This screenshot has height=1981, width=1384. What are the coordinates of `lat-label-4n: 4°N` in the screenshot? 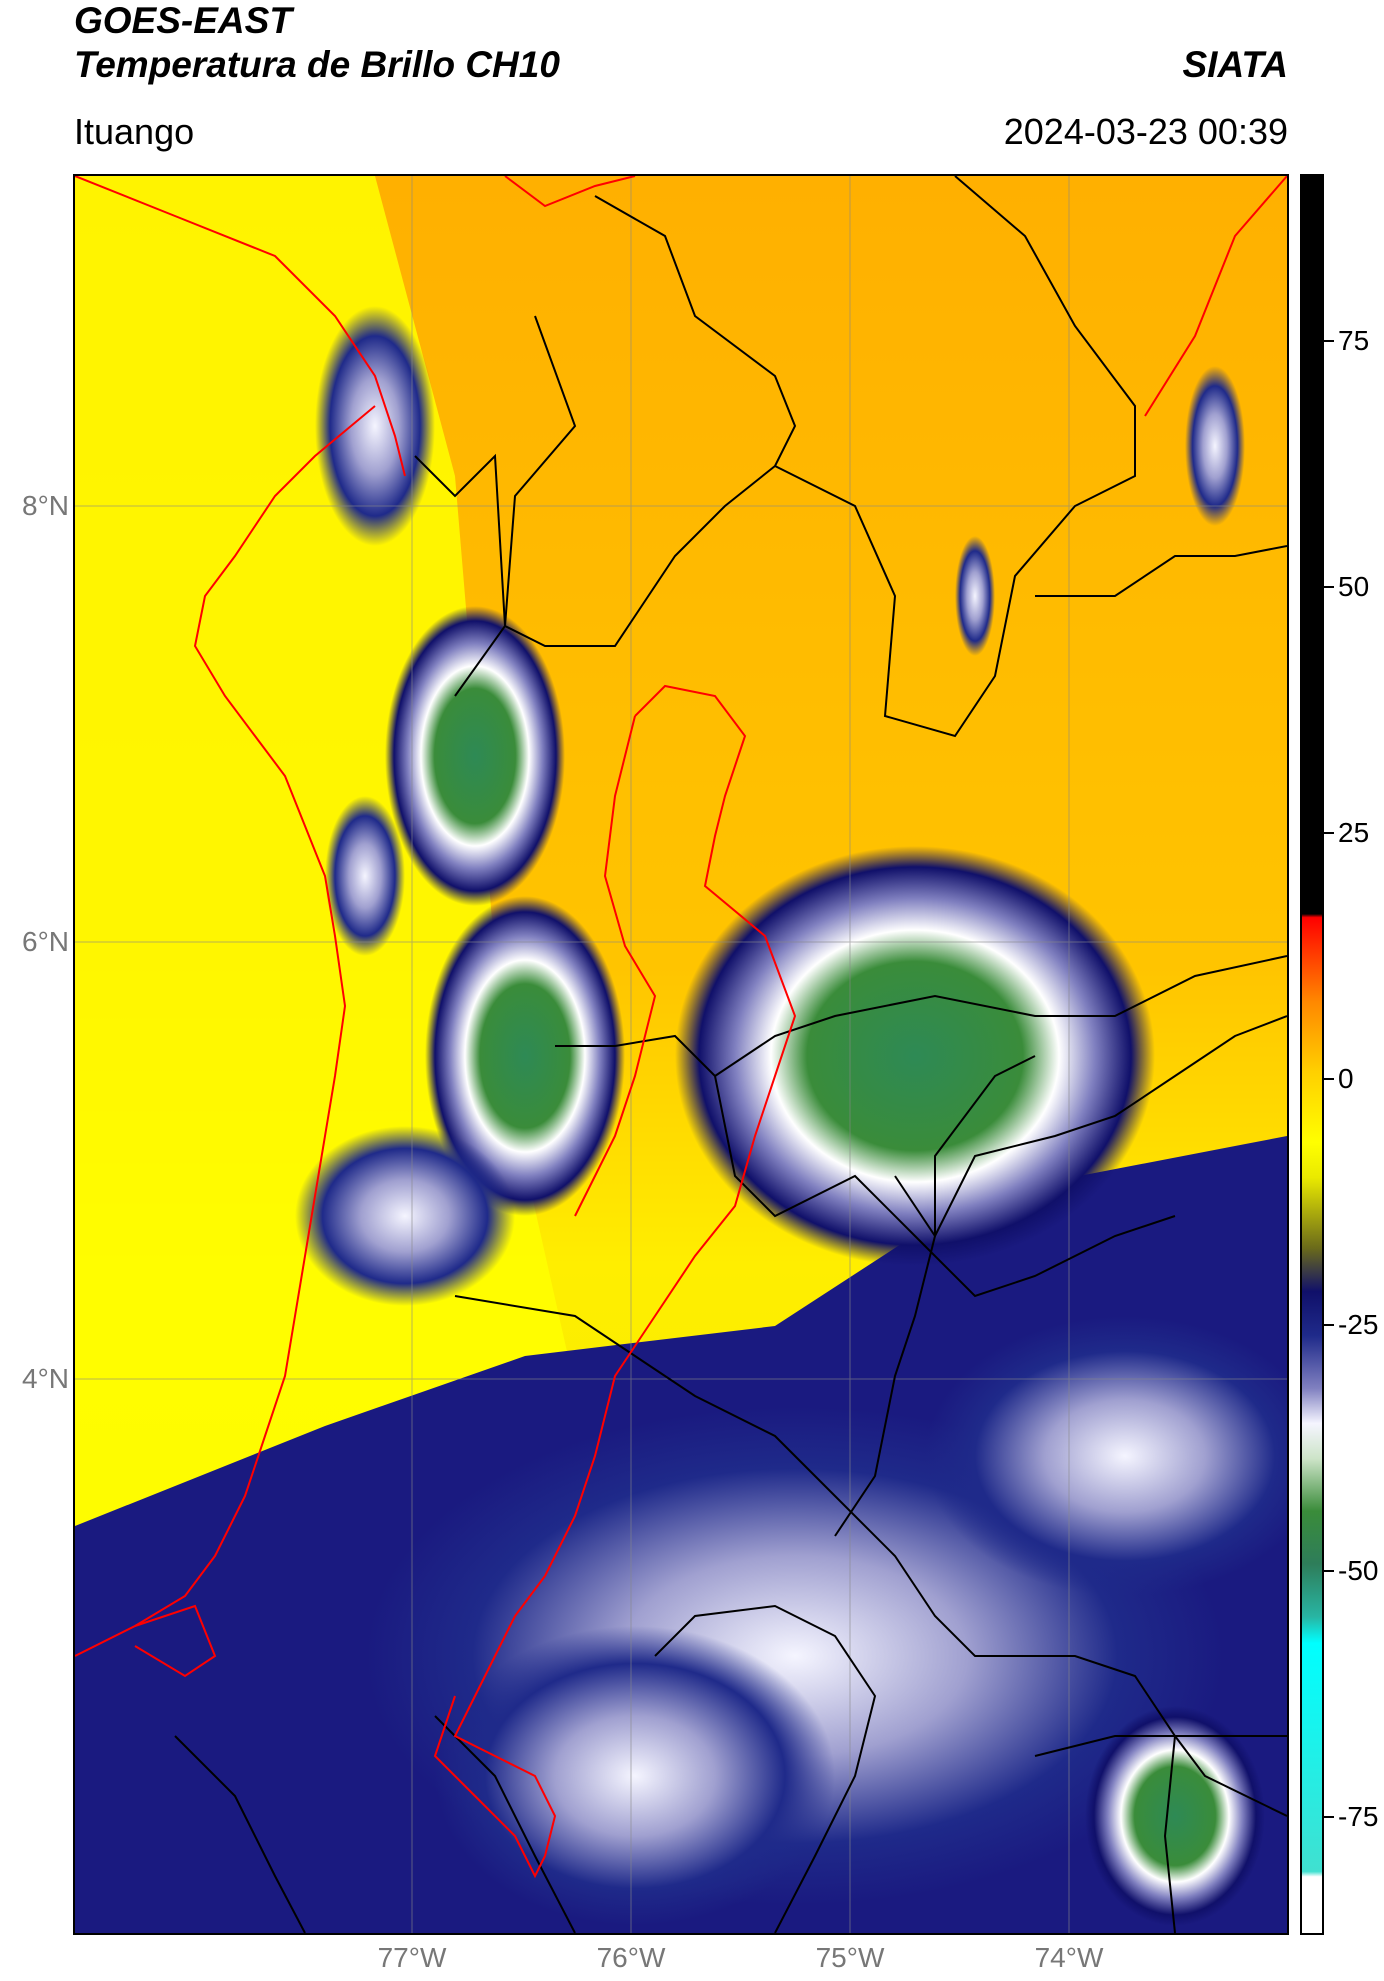 It's located at (45, 1378).